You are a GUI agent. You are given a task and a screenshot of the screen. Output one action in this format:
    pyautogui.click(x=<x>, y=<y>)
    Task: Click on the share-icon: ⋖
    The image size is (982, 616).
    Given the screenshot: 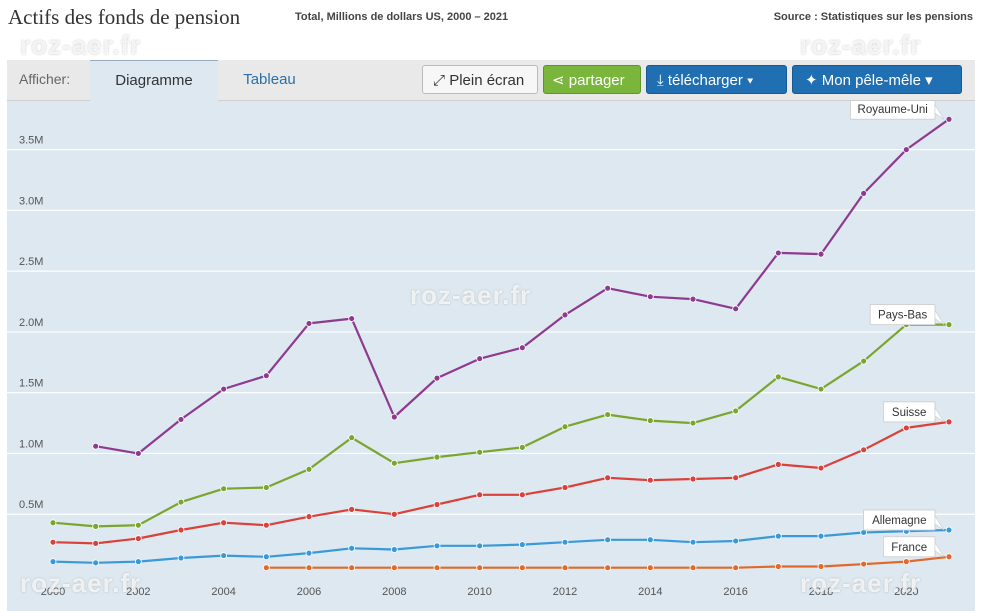 What is the action you would take?
    pyautogui.click(x=558, y=80)
    